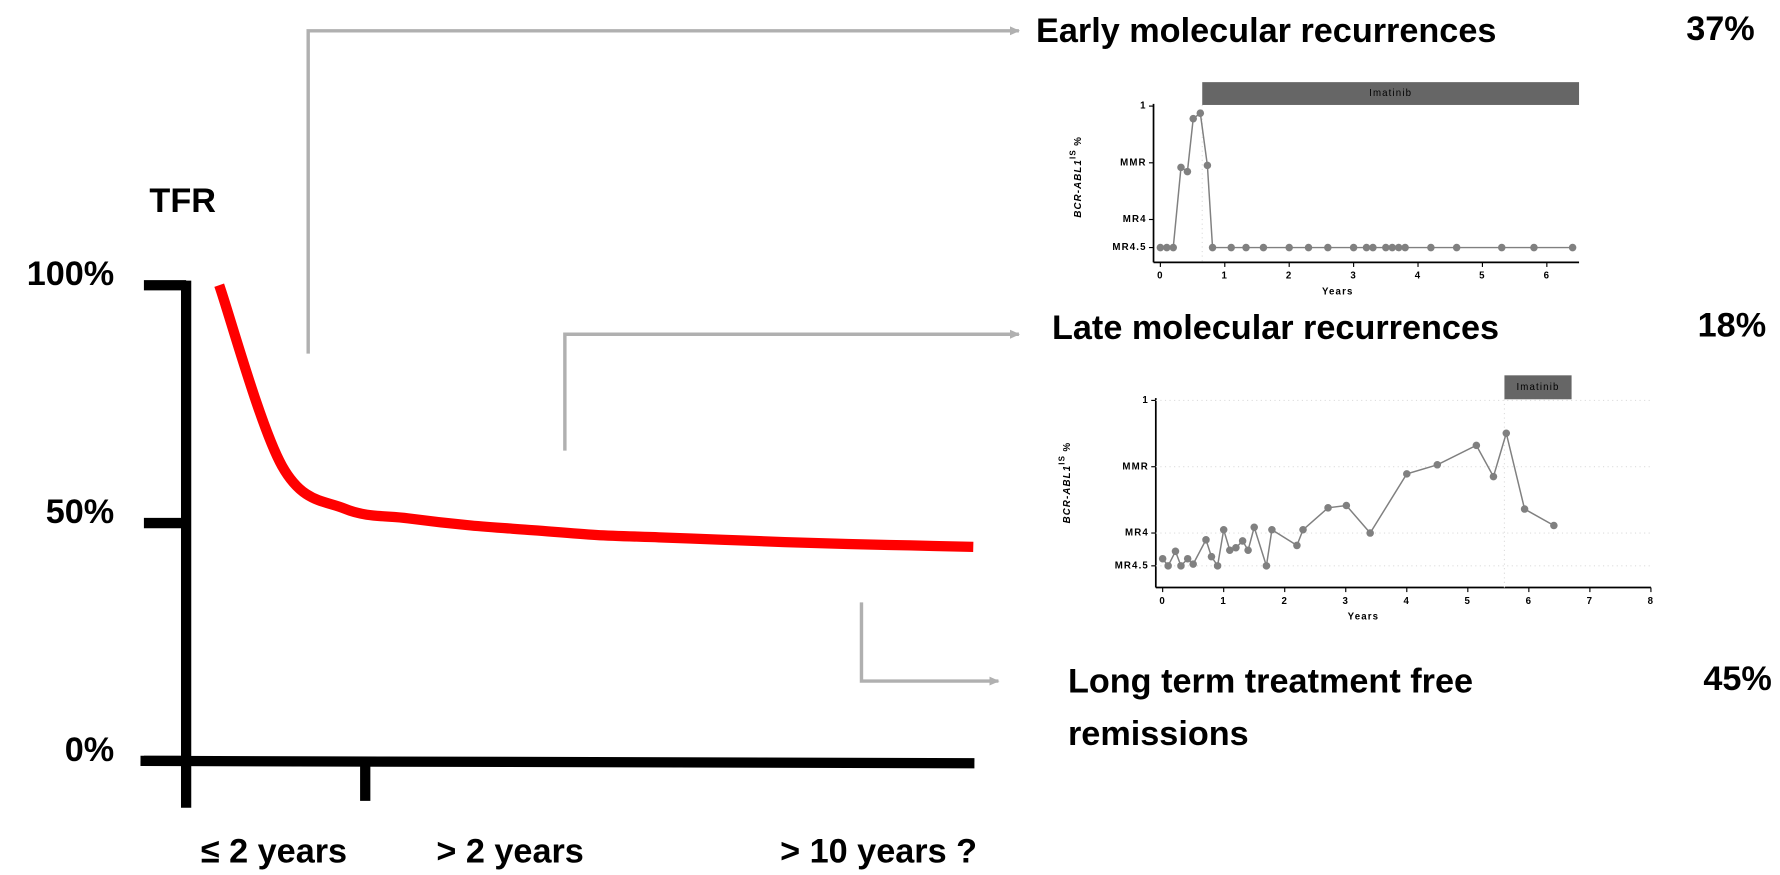  I want to click on outcome-label: Long term treatment free remissions, so click(1270, 707).